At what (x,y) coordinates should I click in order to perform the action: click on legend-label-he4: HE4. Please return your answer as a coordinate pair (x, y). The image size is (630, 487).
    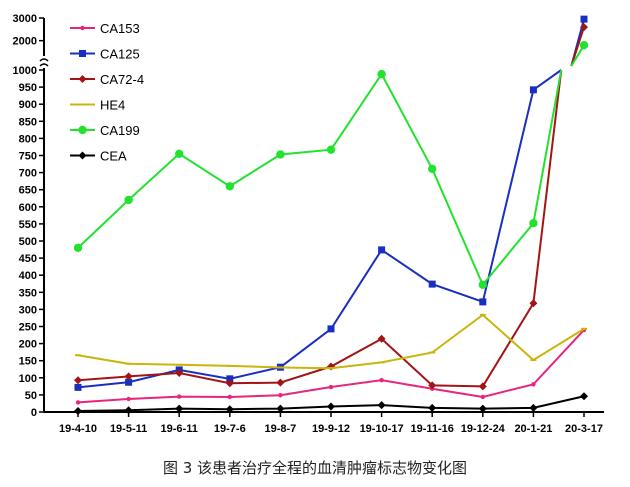
    Looking at the image, I should click on (112, 105).